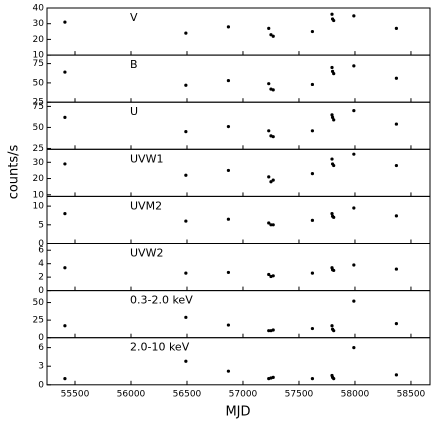  I want to click on y-tick-label: 5, so click(41, 225).